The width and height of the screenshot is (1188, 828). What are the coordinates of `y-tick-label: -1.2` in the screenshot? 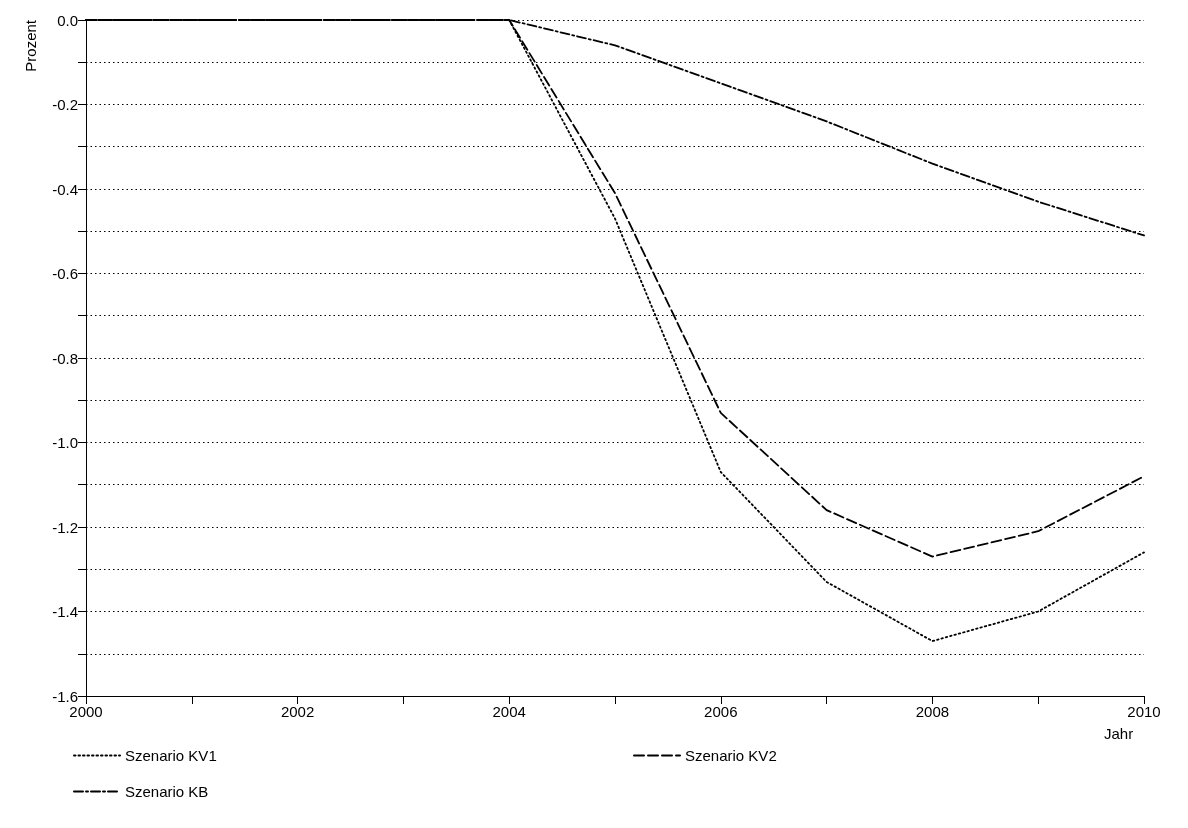 It's located at (65, 527).